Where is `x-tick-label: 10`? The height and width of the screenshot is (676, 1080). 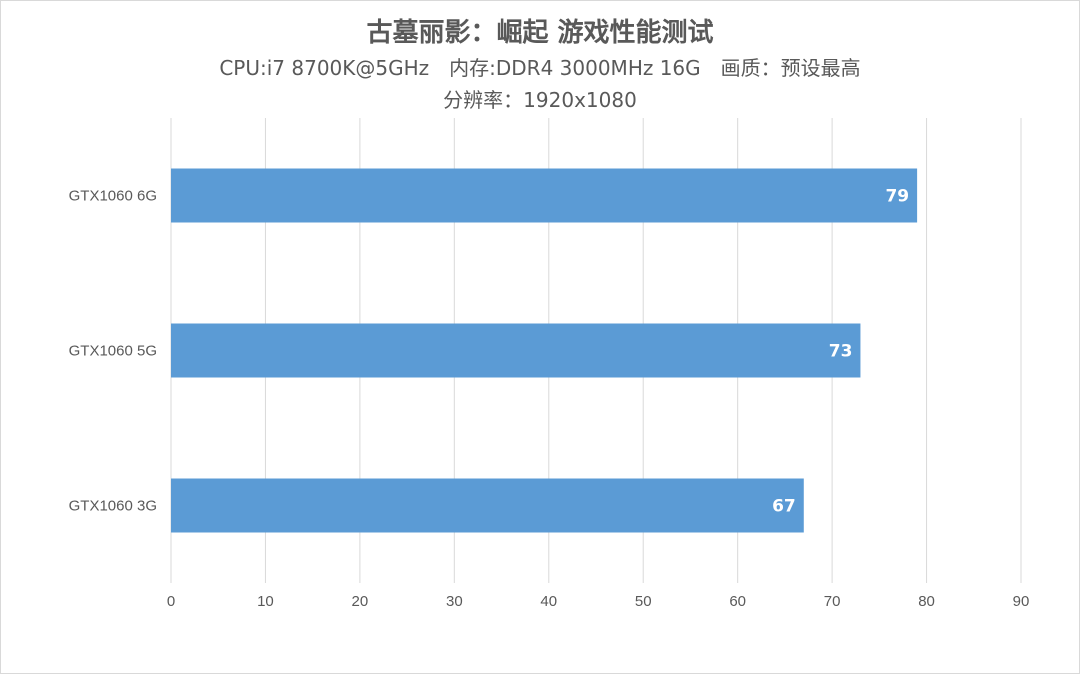
x-tick-label: 10 is located at coordinates (265, 601).